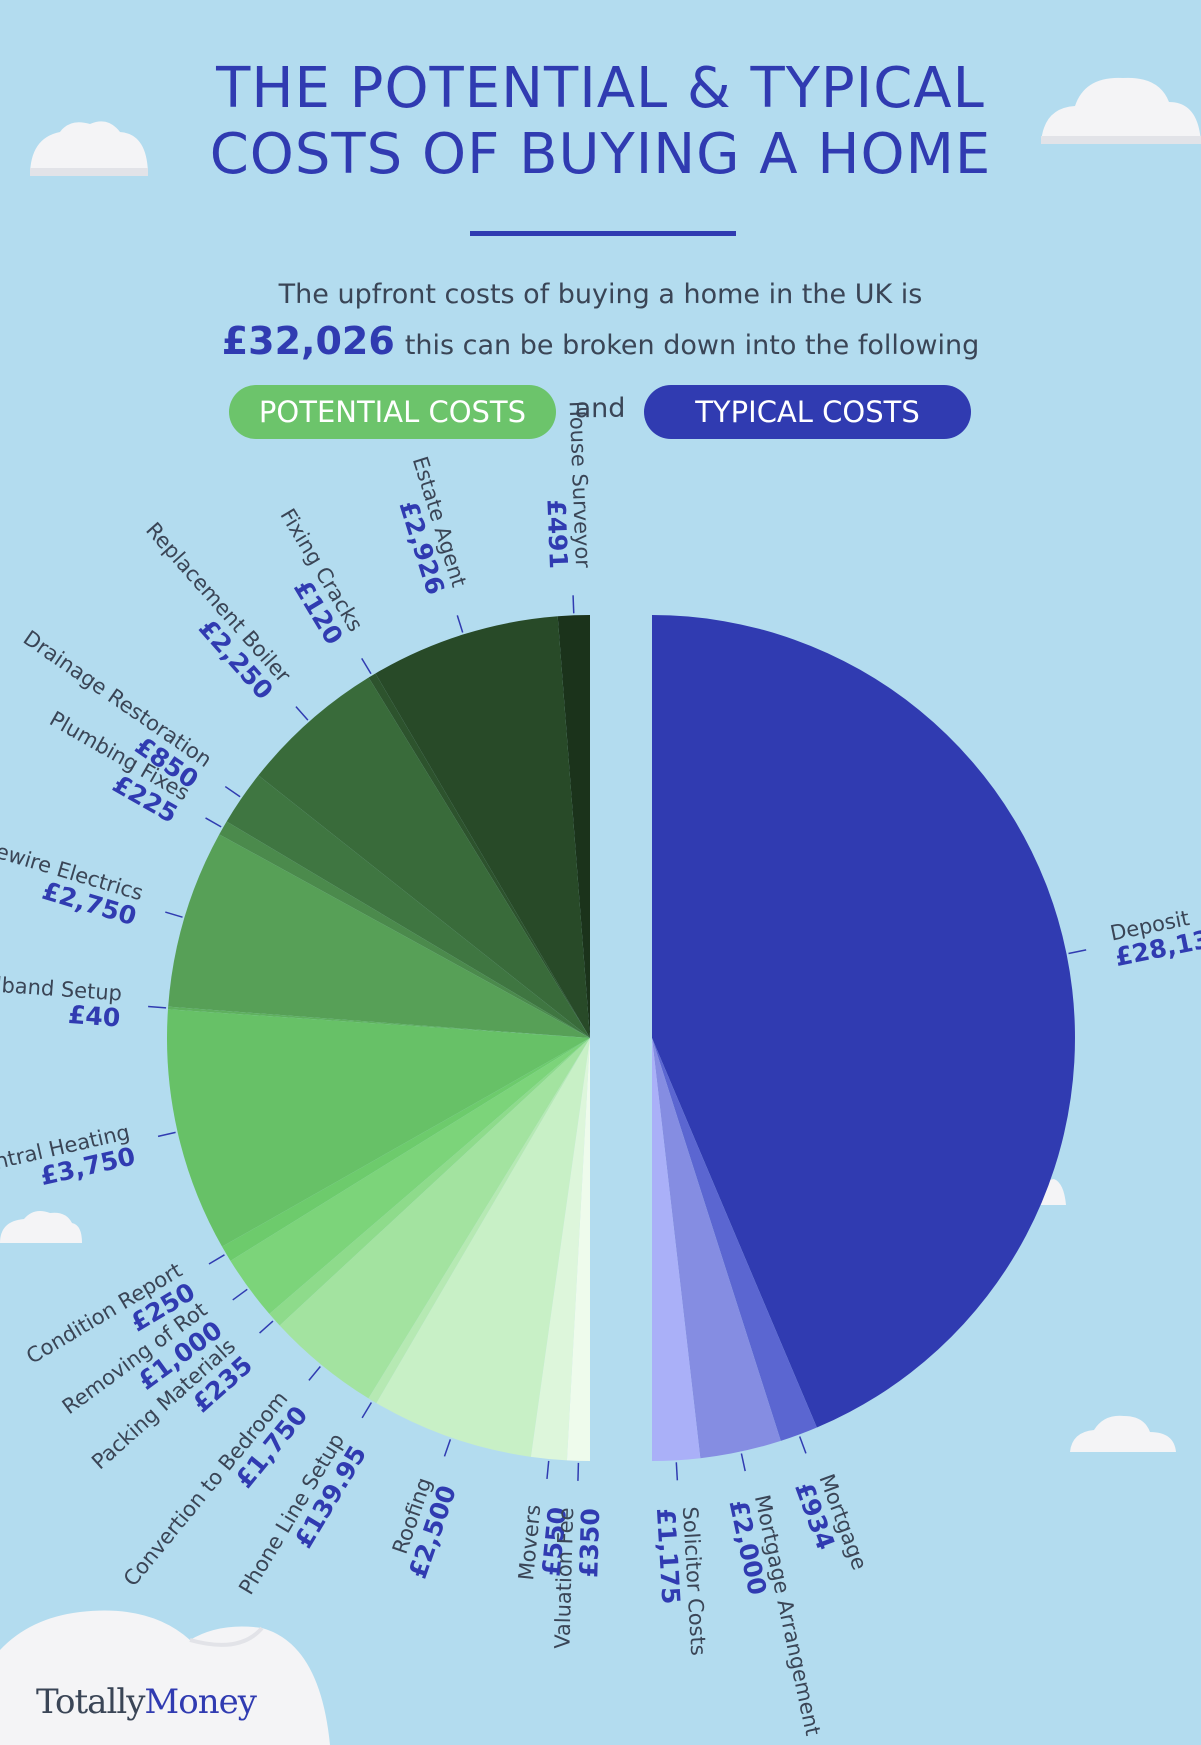  I want to click on slice-drainage-restoration, so click(408, 906).